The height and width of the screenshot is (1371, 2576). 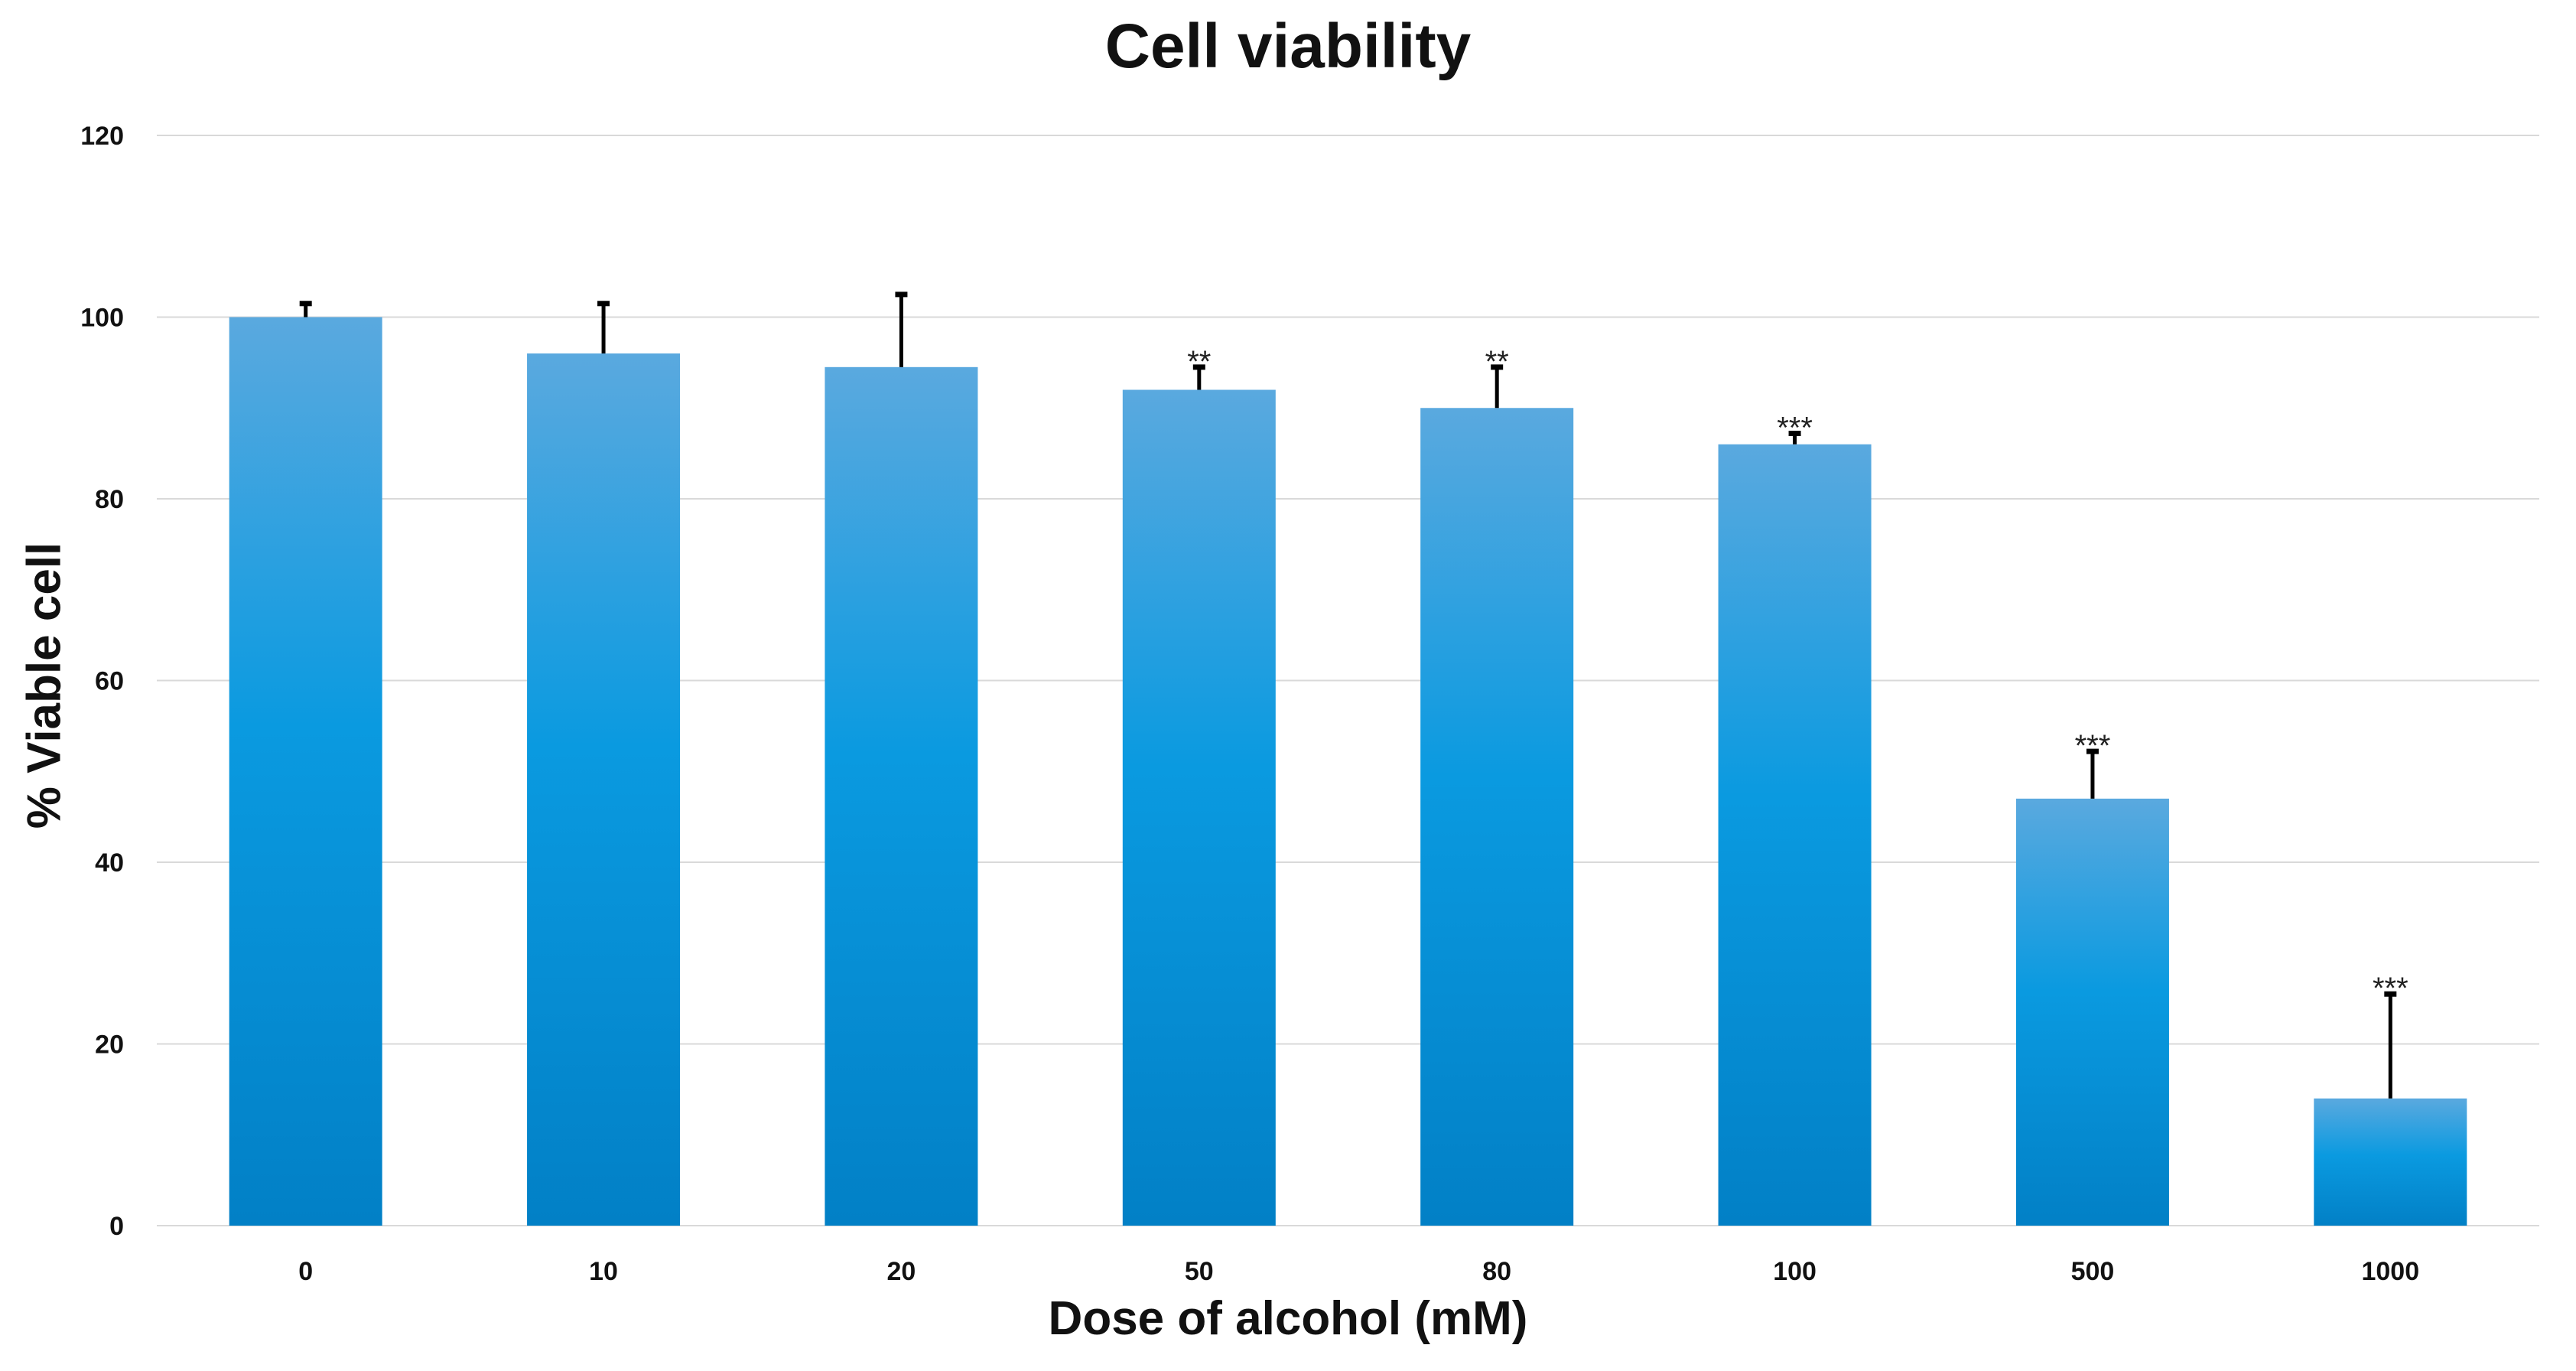 What do you see at coordinates (109, 1046) in the screenshot?
I see `y-tick-label: 20` at bounding box center [109, 1046].